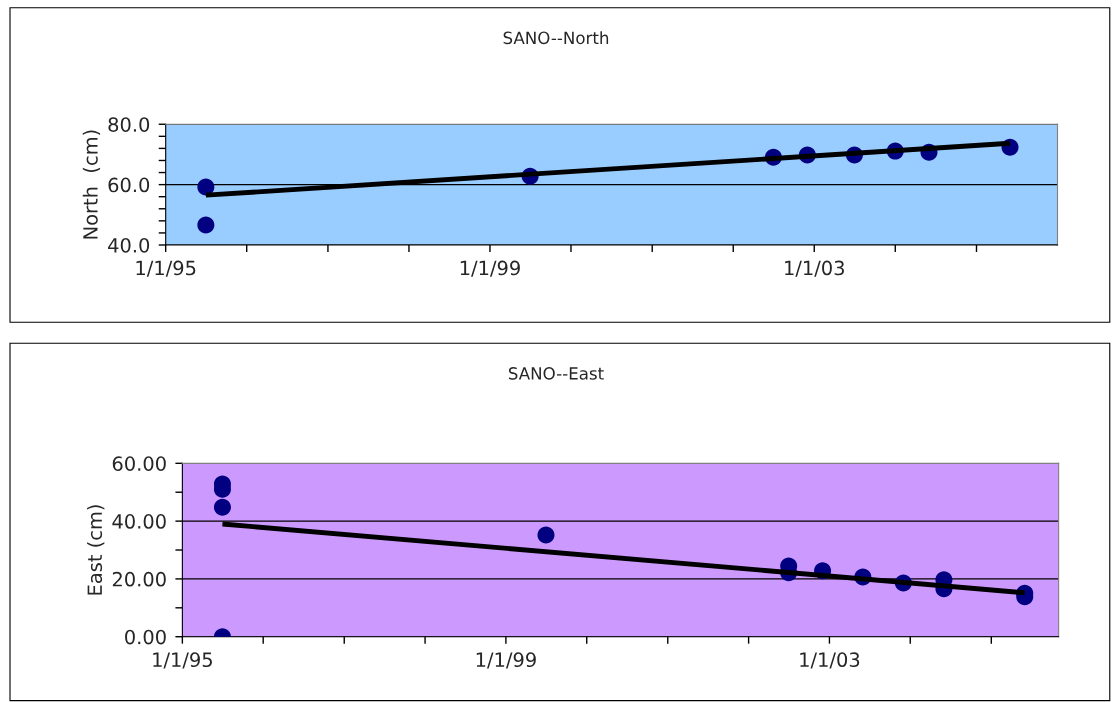  Describe the element at coordinates (91, 184) in the screenshot. I see `y-axis-title: North (cm)` at that location.